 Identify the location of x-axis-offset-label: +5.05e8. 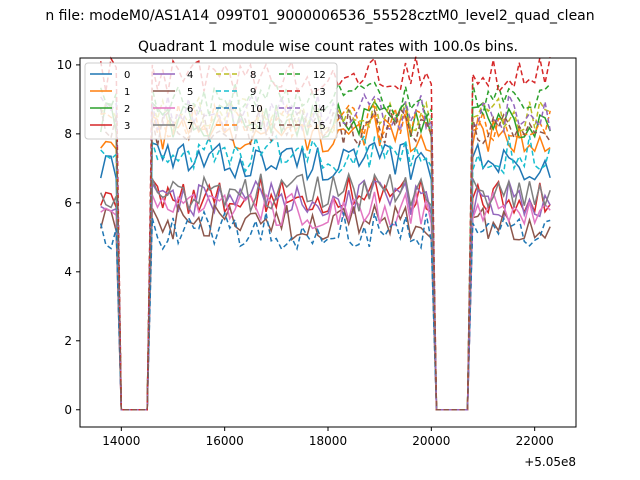
(550, 462).